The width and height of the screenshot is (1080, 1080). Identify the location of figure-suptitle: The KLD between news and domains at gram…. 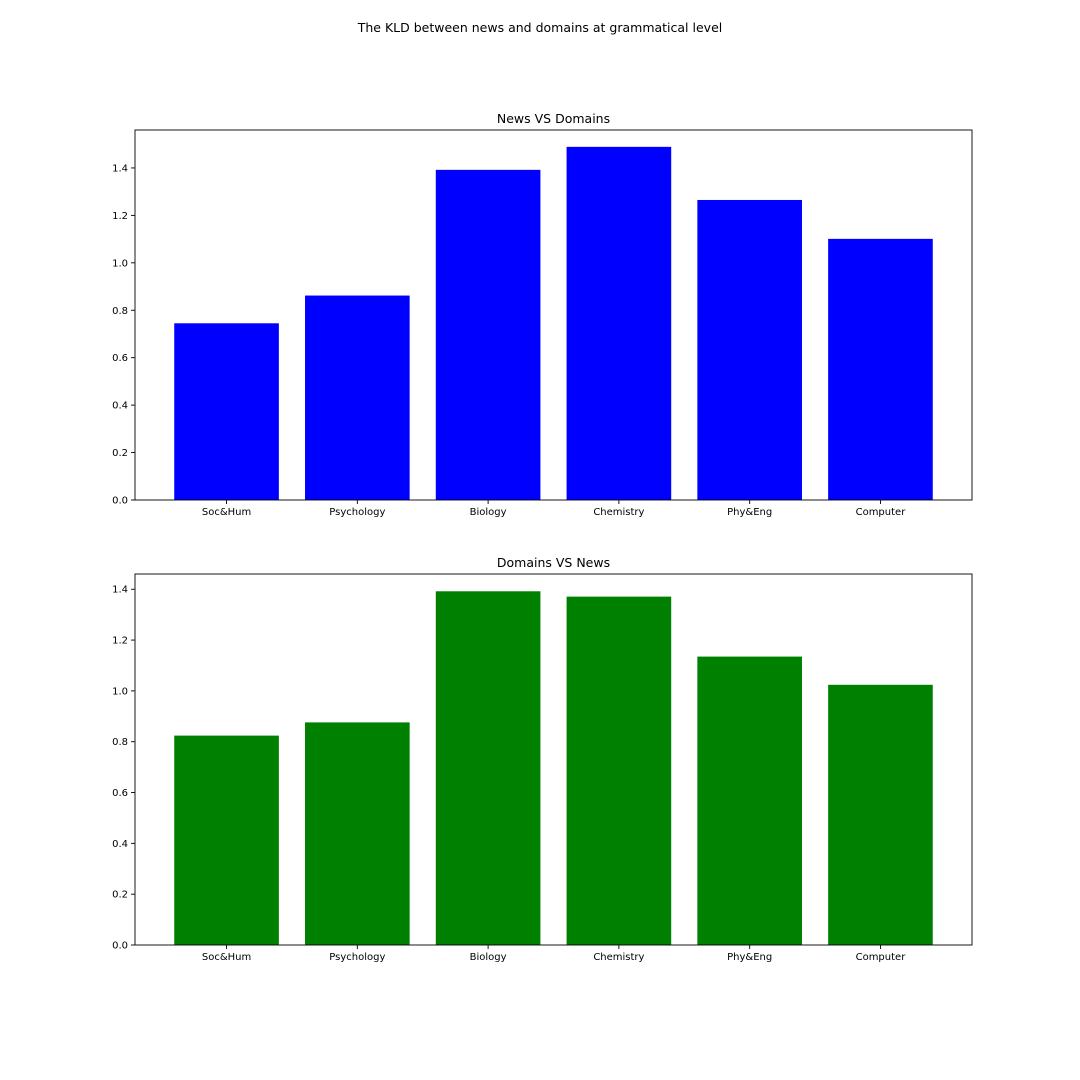
(539, 27).